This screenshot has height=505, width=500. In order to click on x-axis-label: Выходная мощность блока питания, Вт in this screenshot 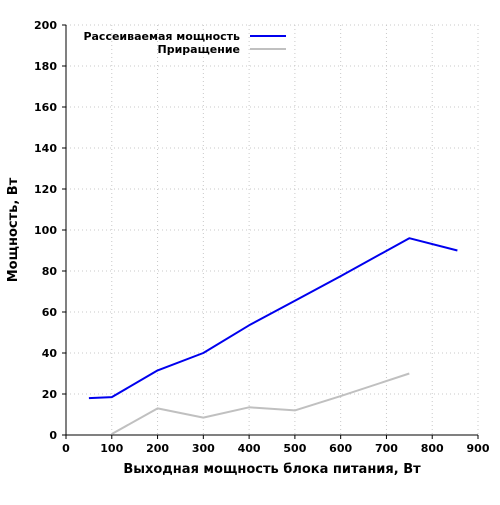, I will do `click(272, 469)`.